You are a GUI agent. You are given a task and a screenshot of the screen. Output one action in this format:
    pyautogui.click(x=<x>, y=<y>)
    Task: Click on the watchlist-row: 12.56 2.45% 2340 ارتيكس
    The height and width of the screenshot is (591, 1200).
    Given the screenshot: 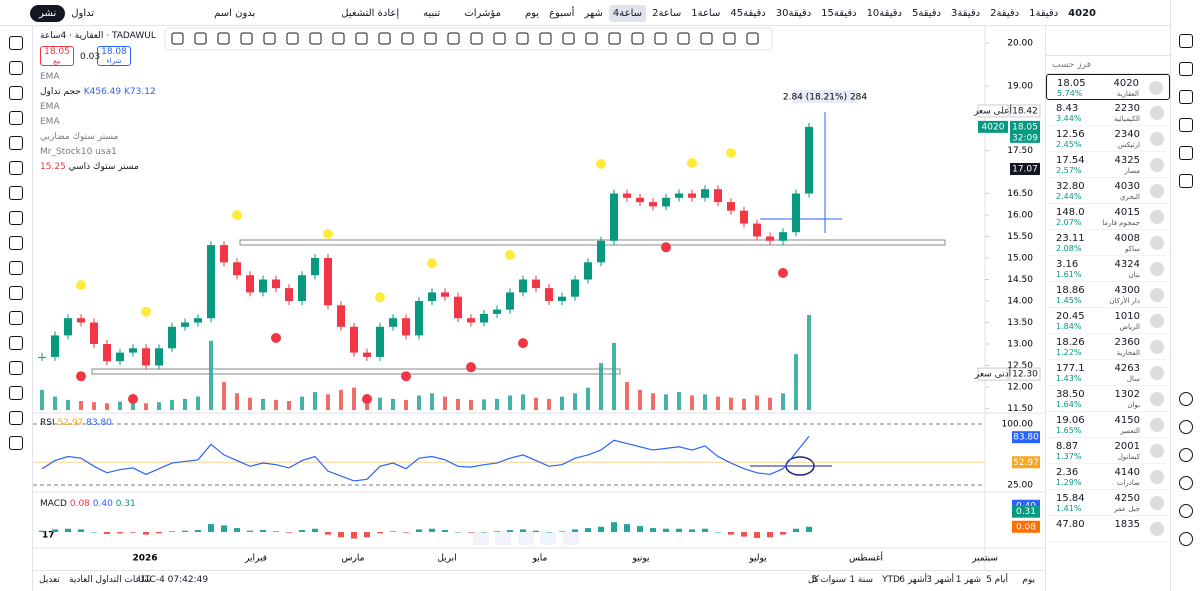 What is the action you would take?
    pyautogui.click(x=1108, y=139)
    